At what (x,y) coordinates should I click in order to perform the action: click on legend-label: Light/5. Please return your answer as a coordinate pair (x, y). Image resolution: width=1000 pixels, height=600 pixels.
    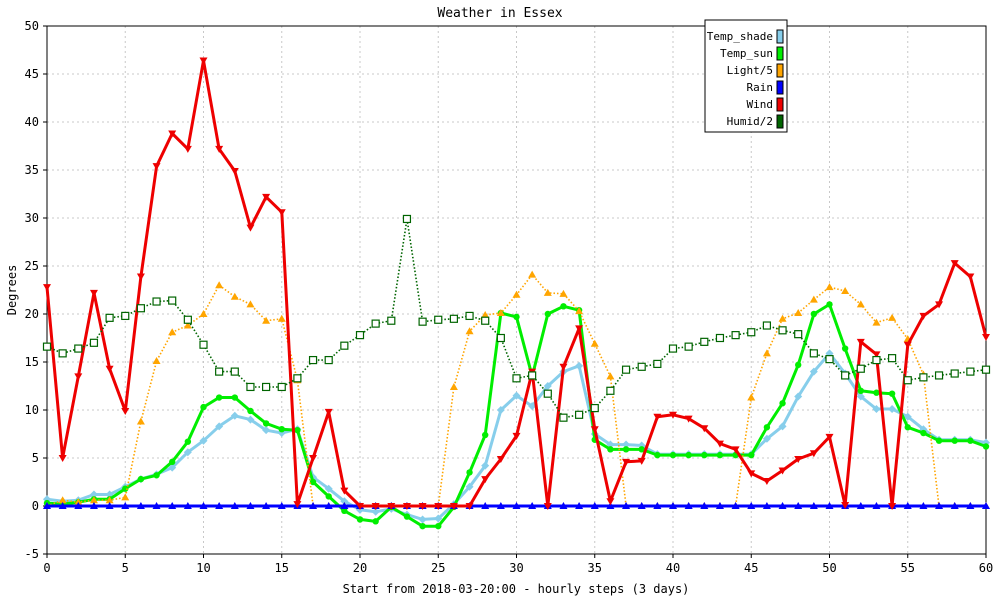
    Looking at the image, I should click on (750, 70).